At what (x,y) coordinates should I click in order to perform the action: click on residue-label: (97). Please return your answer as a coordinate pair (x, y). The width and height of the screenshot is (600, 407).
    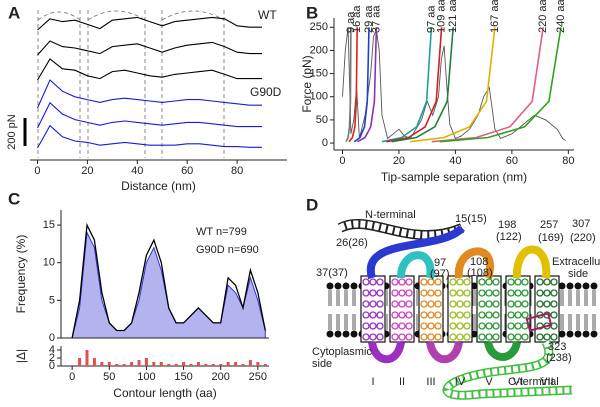
    Looking at the image, I should click on (440, 274).